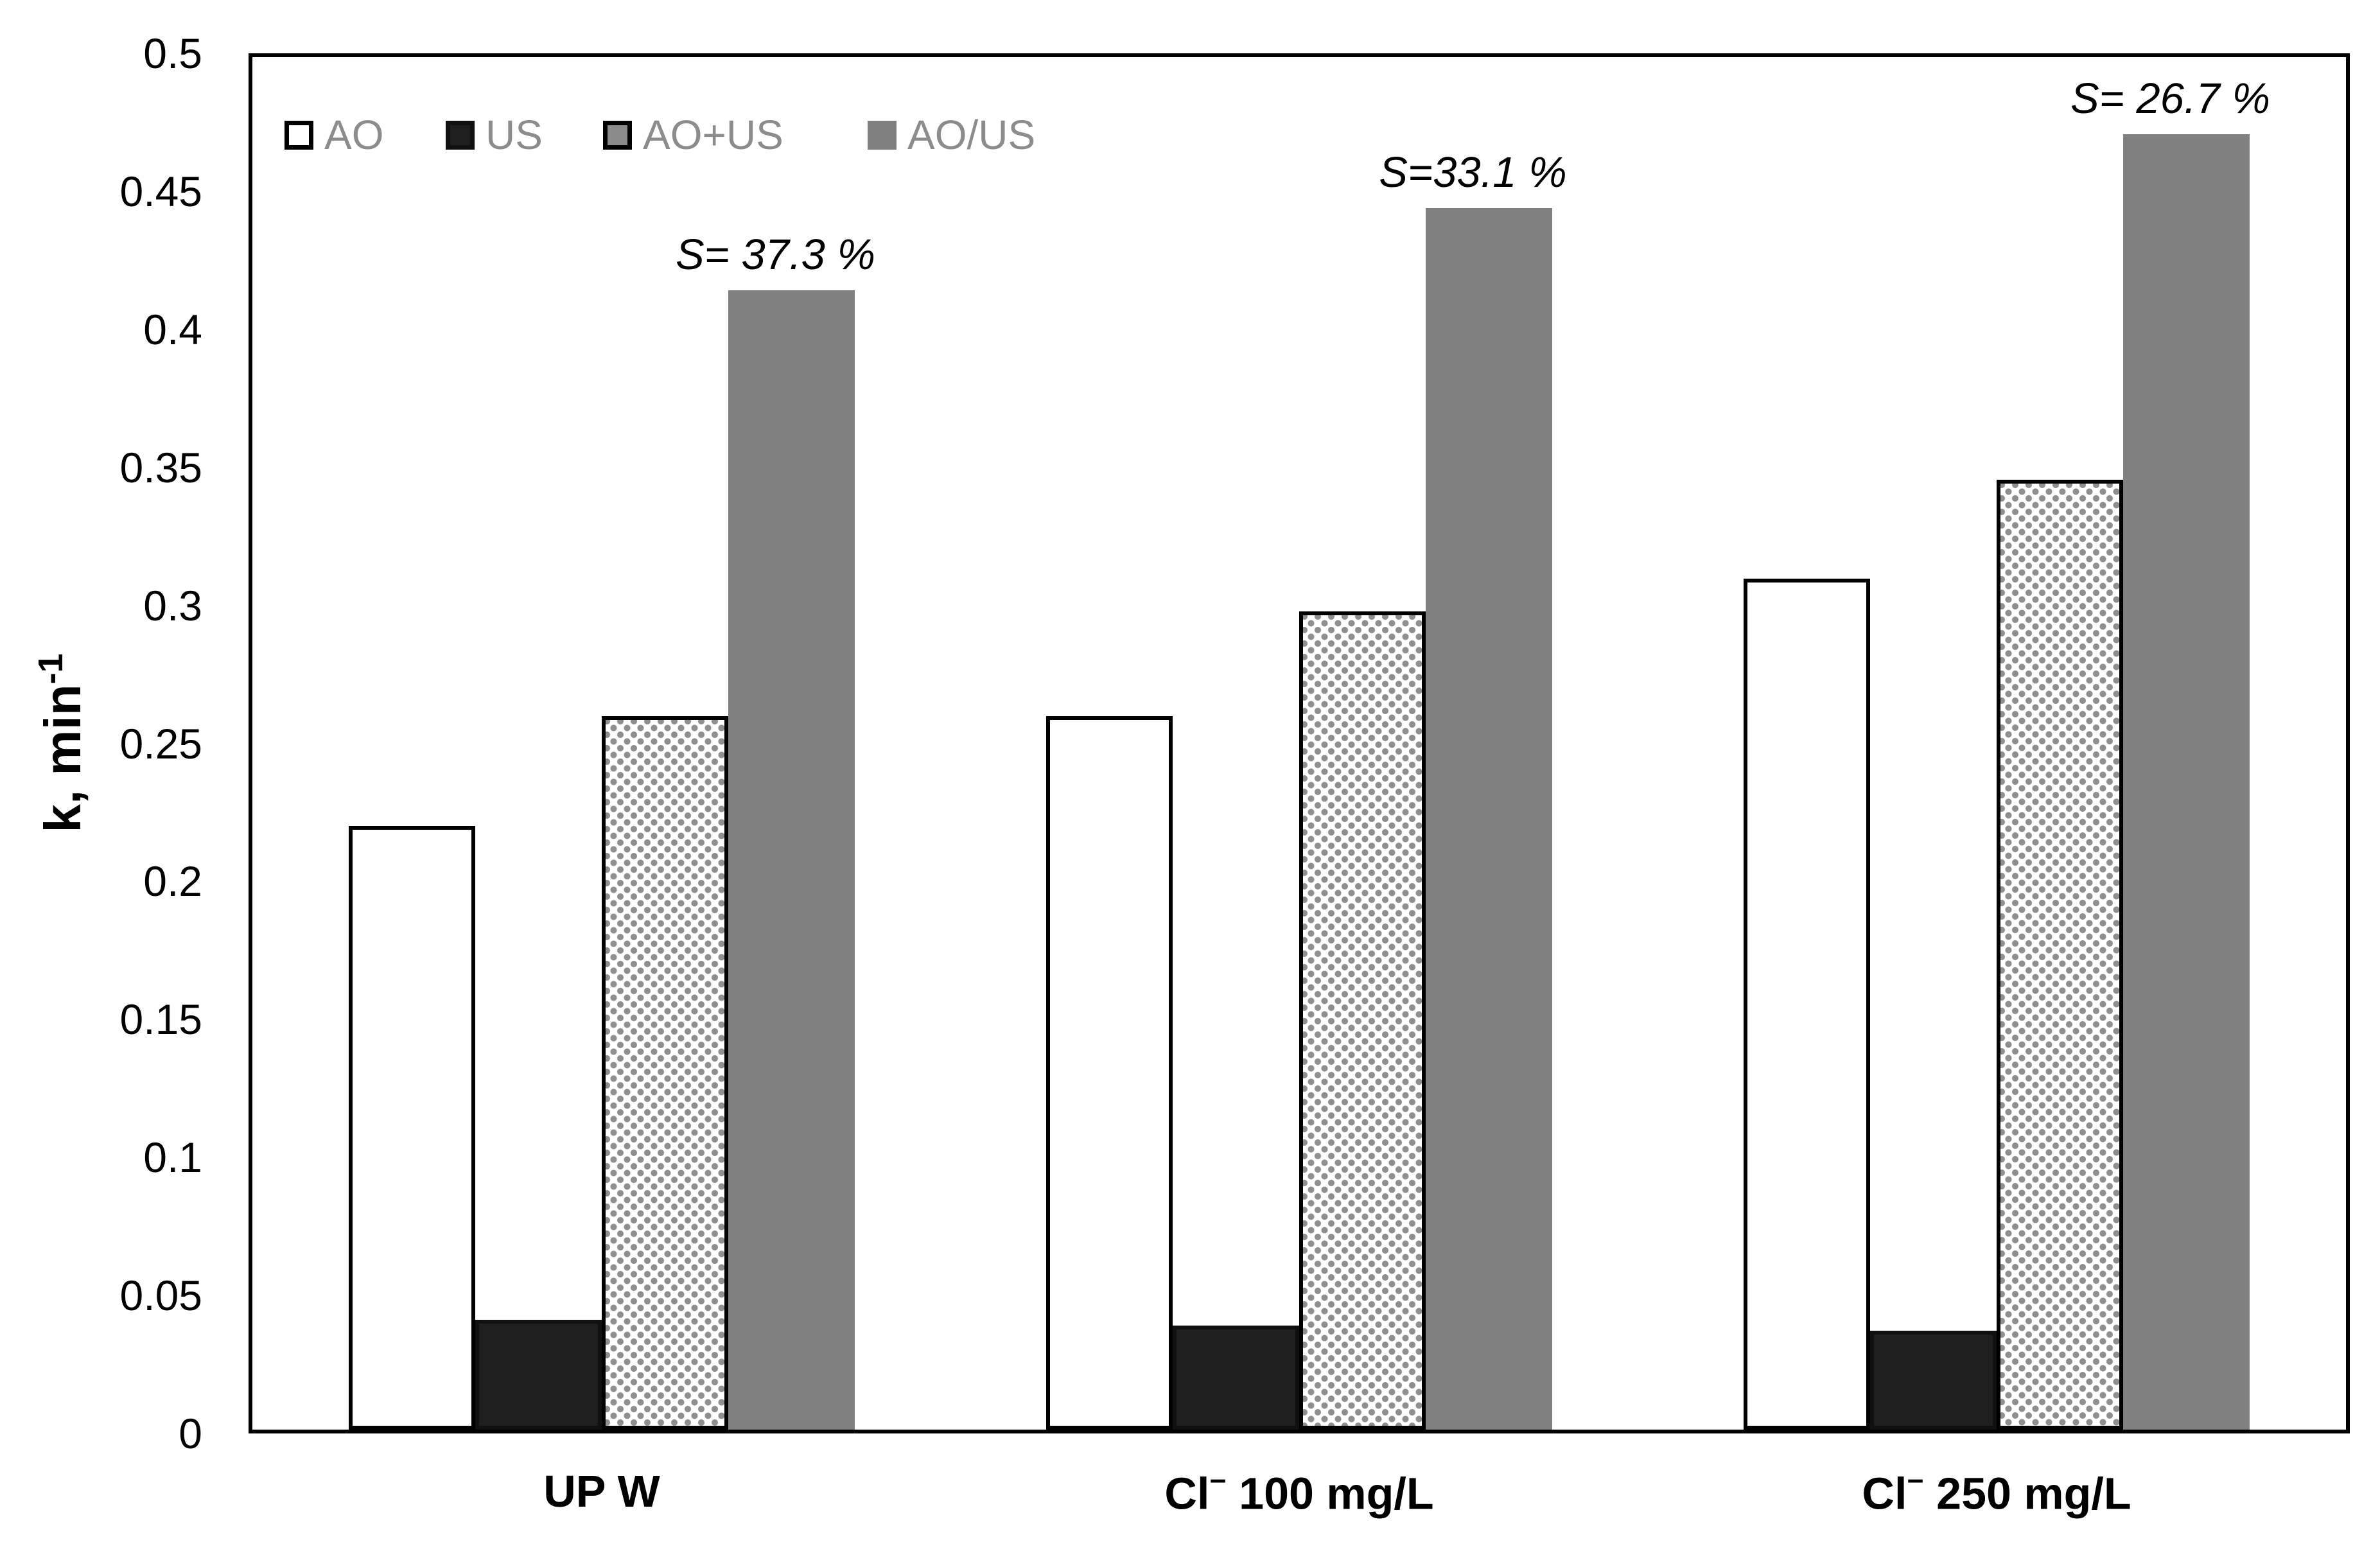 The height and width of the screenshot is (1542, 2380). I want to click on synergy-annotation: S=33.1 %, so click(1473, 173).